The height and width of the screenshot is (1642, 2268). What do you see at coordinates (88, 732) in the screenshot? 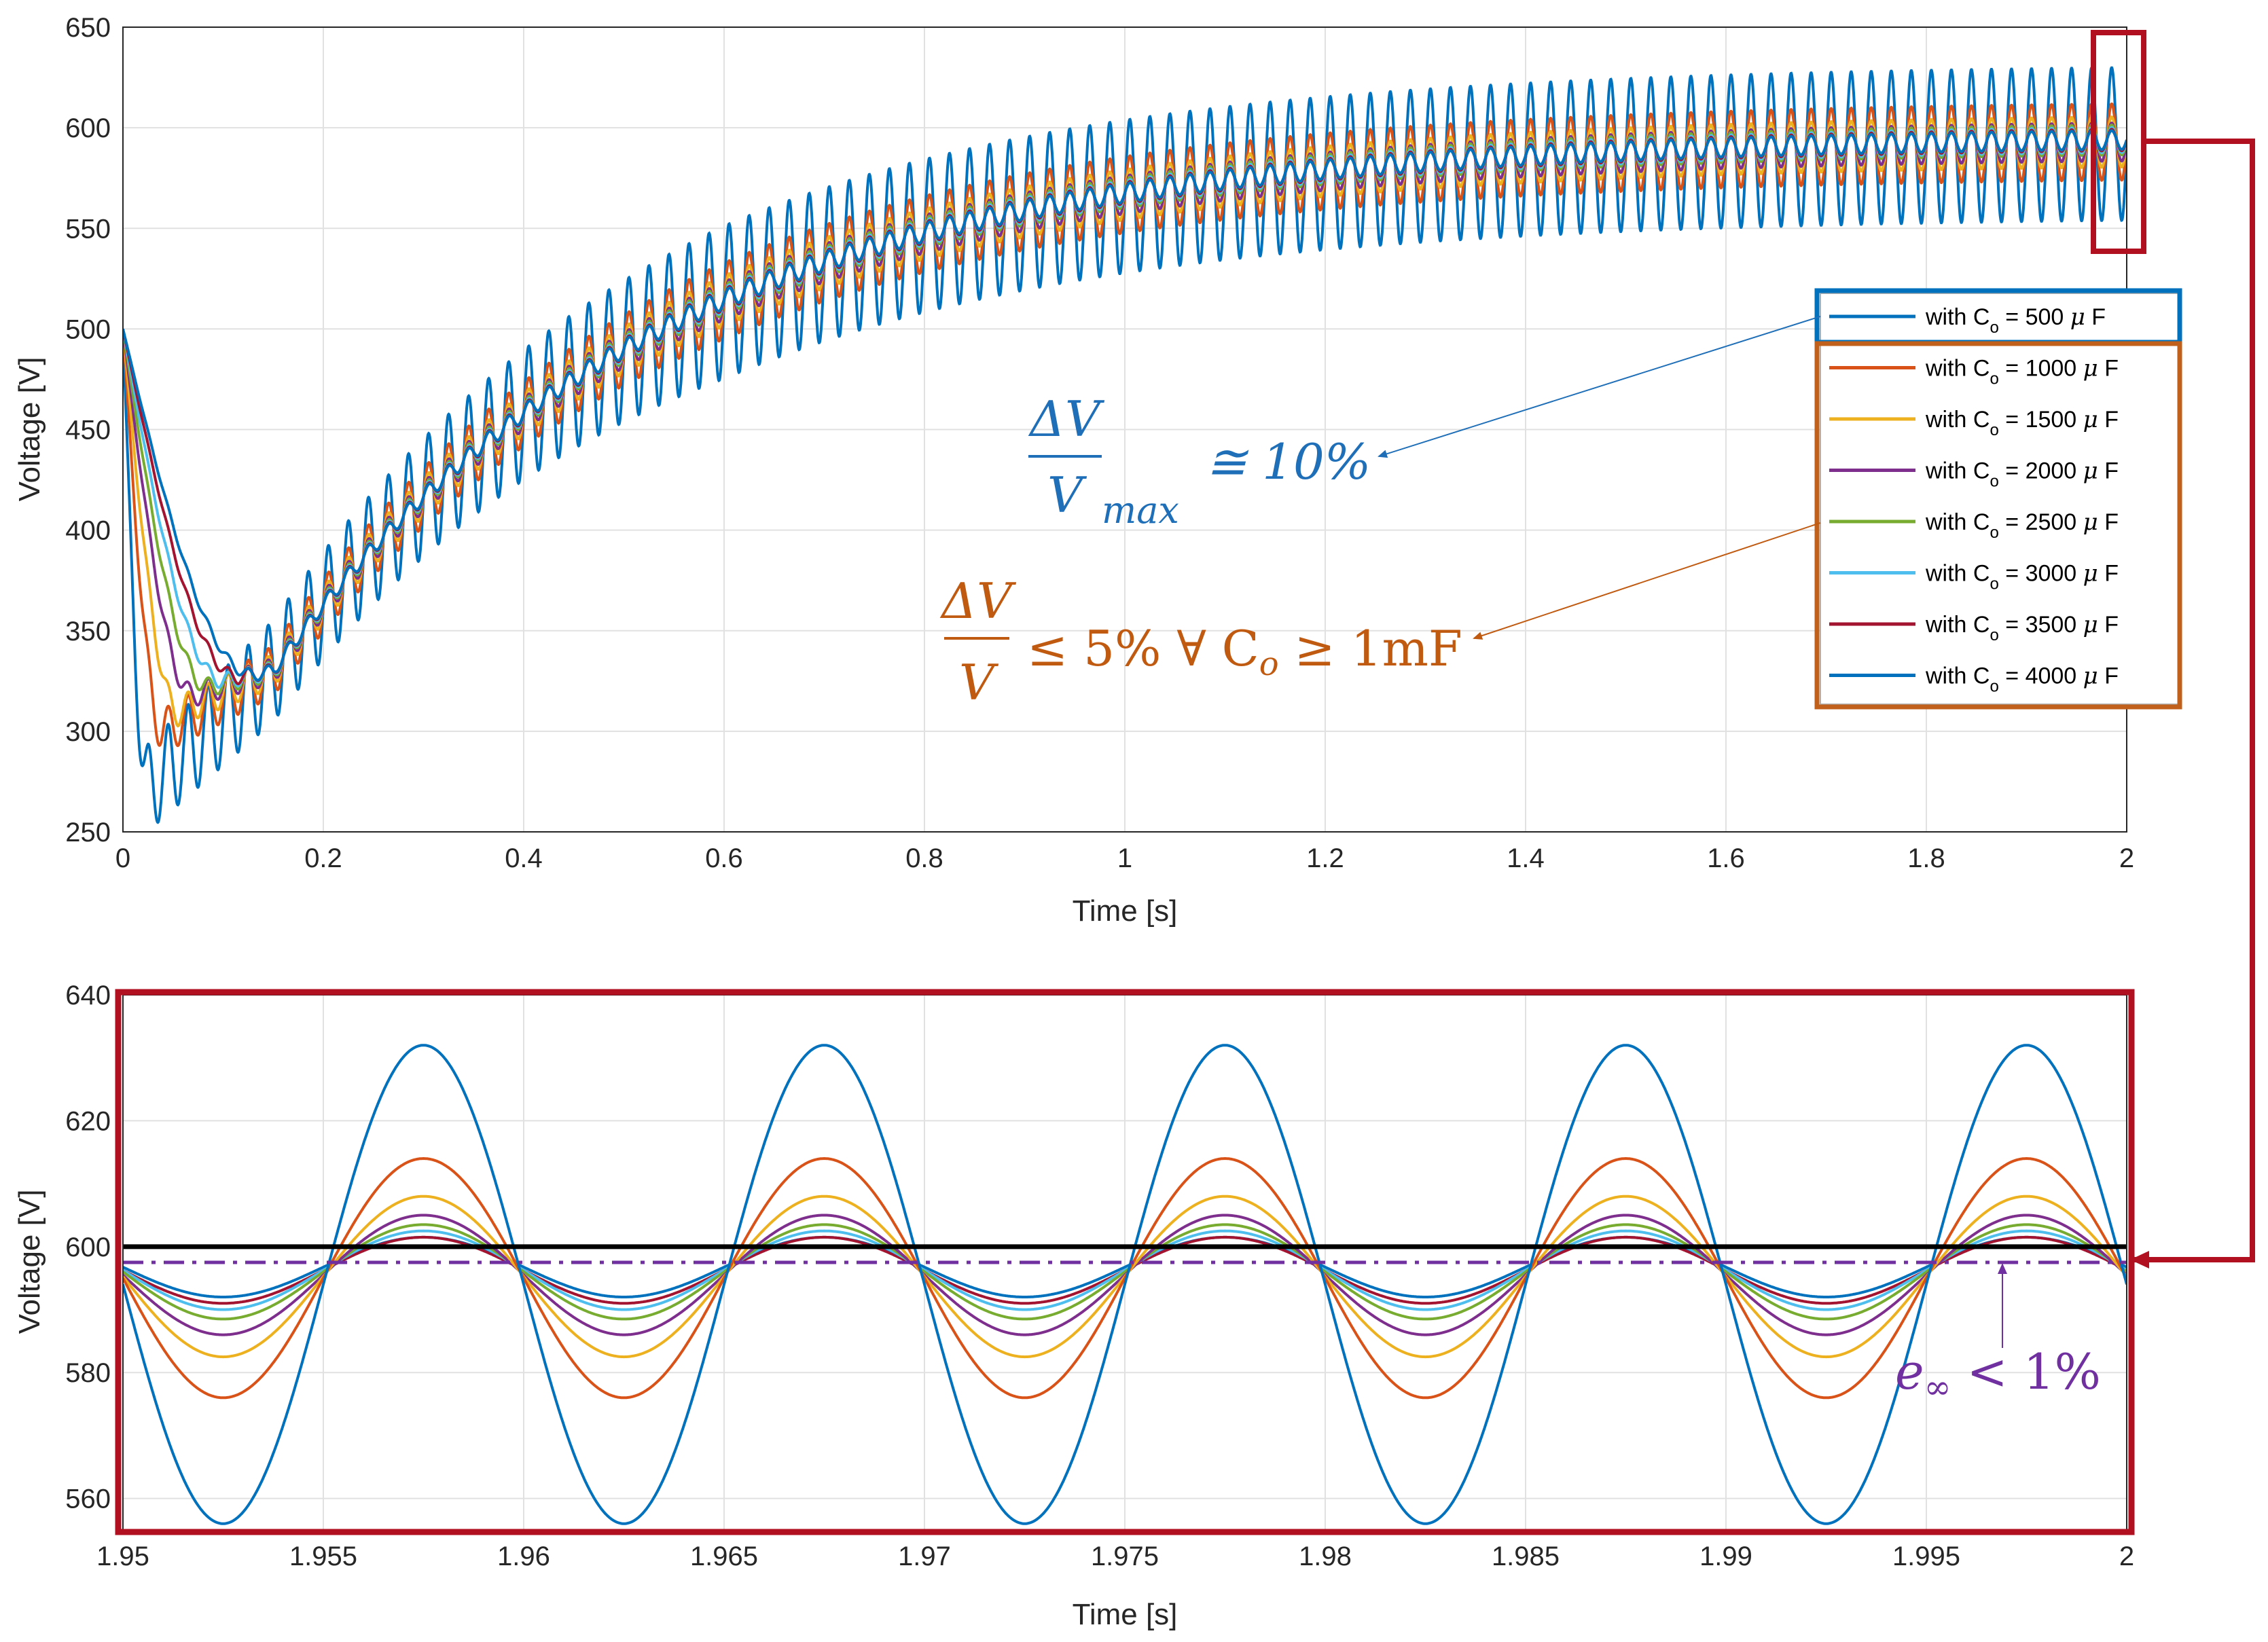
I see `top-y-tick-label: 300` at bounding box center [88, 732].